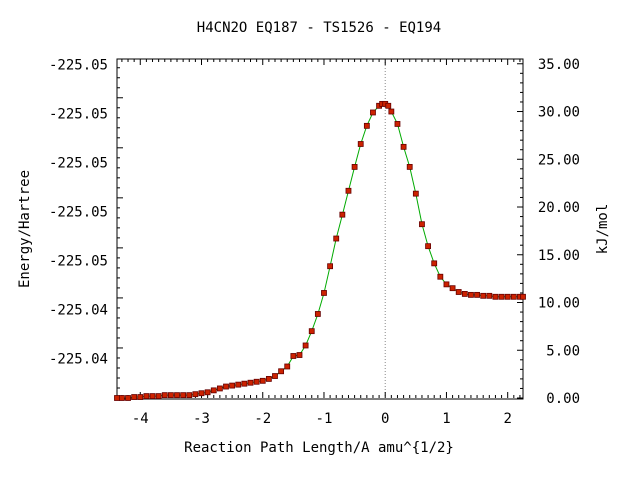  Describe the element at coordinates (446, 419) in the screenshot. I see `x-tick-label: 1` at that location.